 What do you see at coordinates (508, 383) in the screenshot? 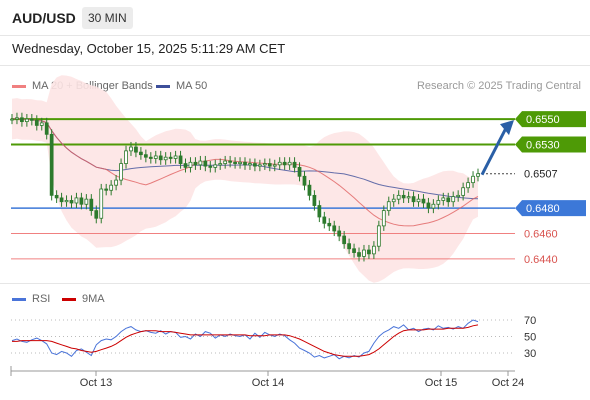
I see `x-tick-label: Oct 24` at bounding box center [508, 383].